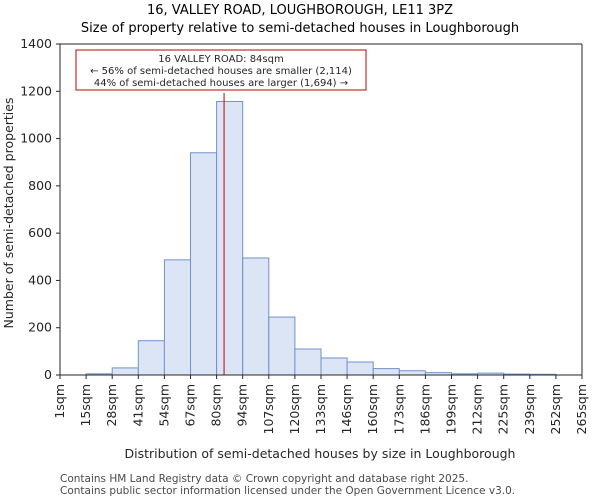  What do you see at coordinates (555, 409) in the screenshot?
I see `x-tick-label: 252sqm` at bounding box center [555, 409].